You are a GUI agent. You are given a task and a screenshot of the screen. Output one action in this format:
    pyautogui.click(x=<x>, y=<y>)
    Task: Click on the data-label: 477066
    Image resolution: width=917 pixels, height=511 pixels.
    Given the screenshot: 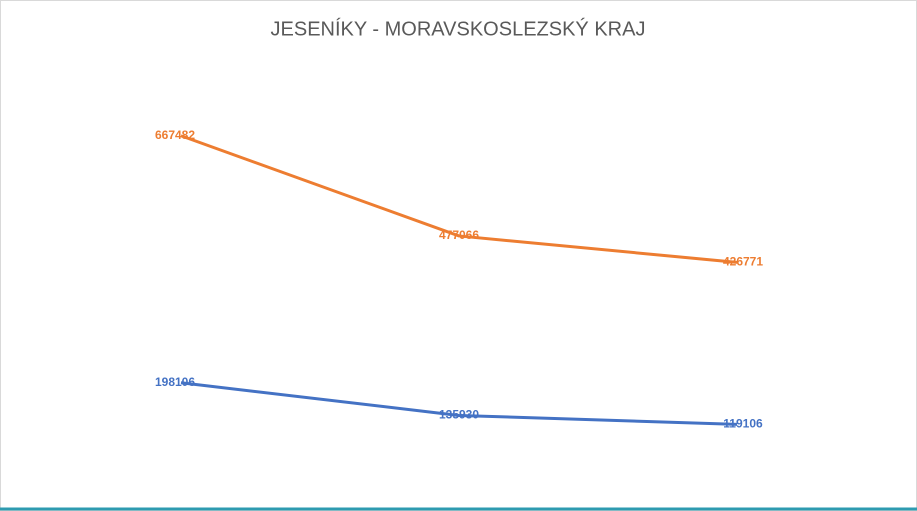 What is the action you would take?
    pyautogui.click(x=459, y=235)
    